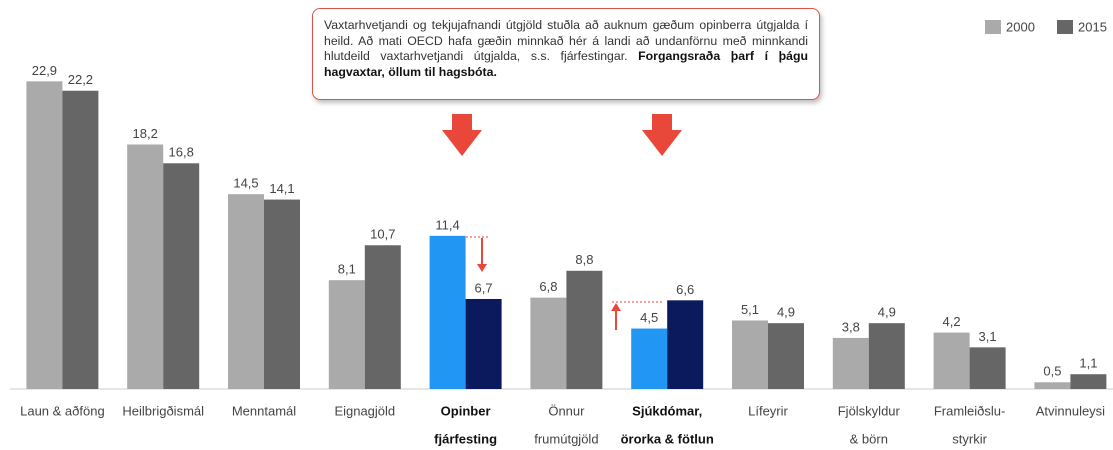  I want to click on x-tick-label: Önnur, so click(566, 410).